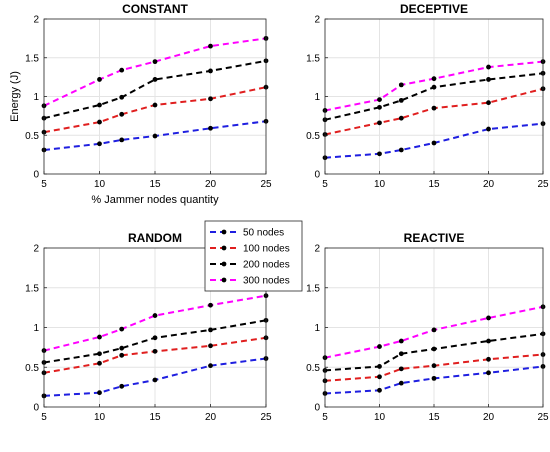  Describe the element at coordinates (155, 9) in the screenshot. I see `panel-title: CONSTANT` at that location.